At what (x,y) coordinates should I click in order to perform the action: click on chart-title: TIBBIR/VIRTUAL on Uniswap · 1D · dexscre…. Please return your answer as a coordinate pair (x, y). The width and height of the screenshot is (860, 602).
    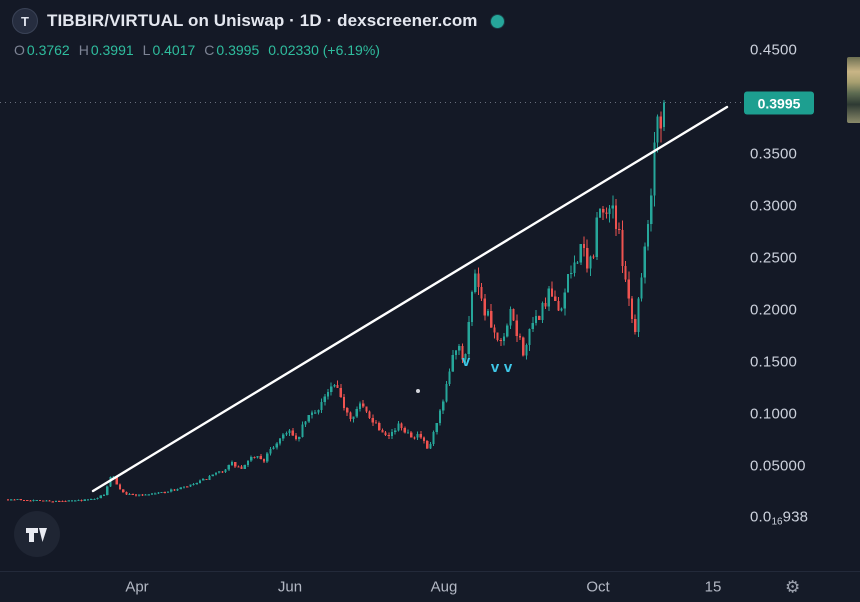
    Looking at the image, I should click on (262, 20).